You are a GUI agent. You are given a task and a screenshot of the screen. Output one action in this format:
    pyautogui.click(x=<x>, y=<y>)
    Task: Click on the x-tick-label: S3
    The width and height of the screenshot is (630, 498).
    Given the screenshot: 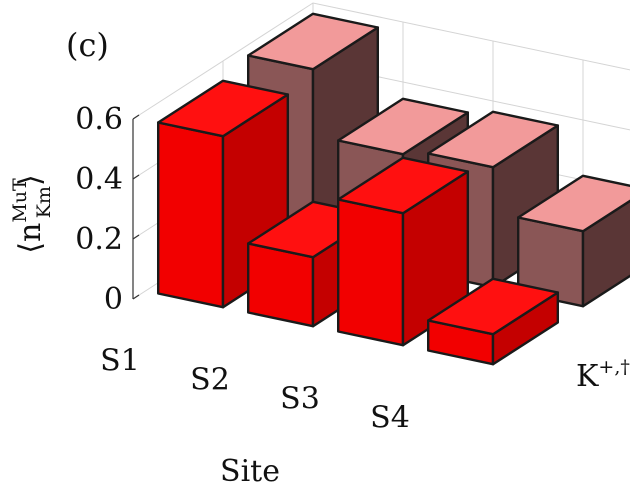 What is the action you would take?
    pyautogui.click(x=300, y=399)
    